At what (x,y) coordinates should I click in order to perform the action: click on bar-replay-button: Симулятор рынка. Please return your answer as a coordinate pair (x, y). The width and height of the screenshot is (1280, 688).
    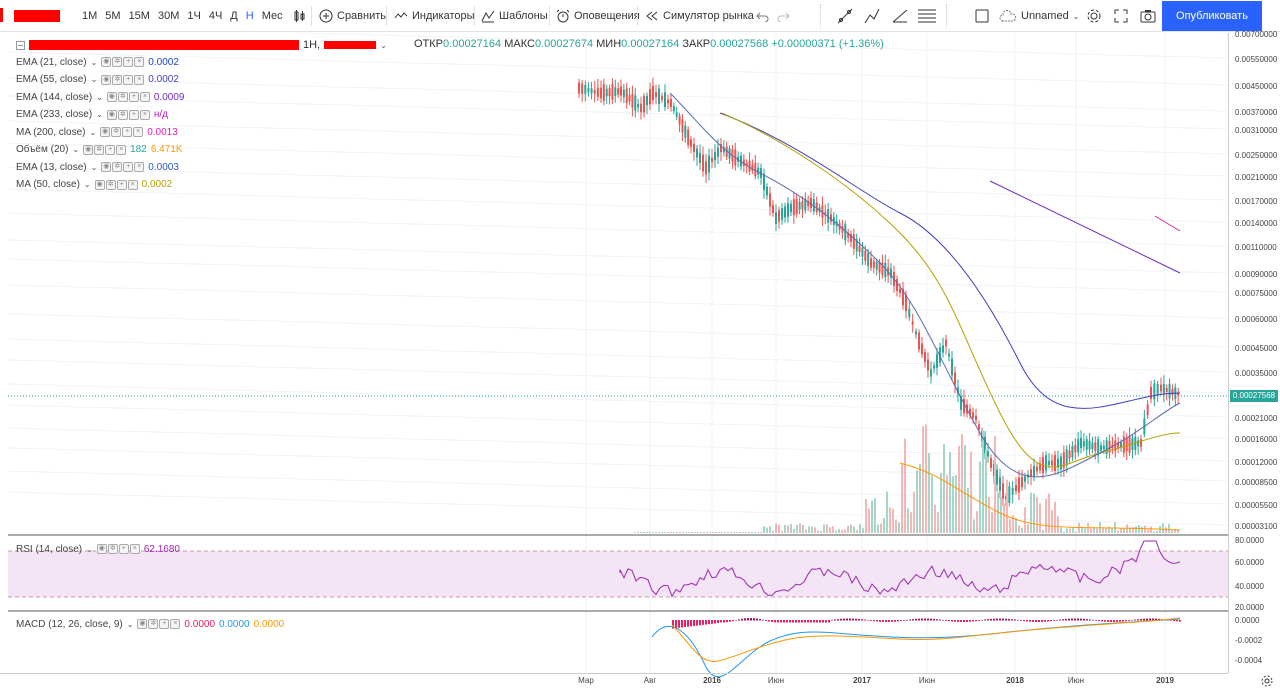
    Looking at the image, I should click on (699, 16).